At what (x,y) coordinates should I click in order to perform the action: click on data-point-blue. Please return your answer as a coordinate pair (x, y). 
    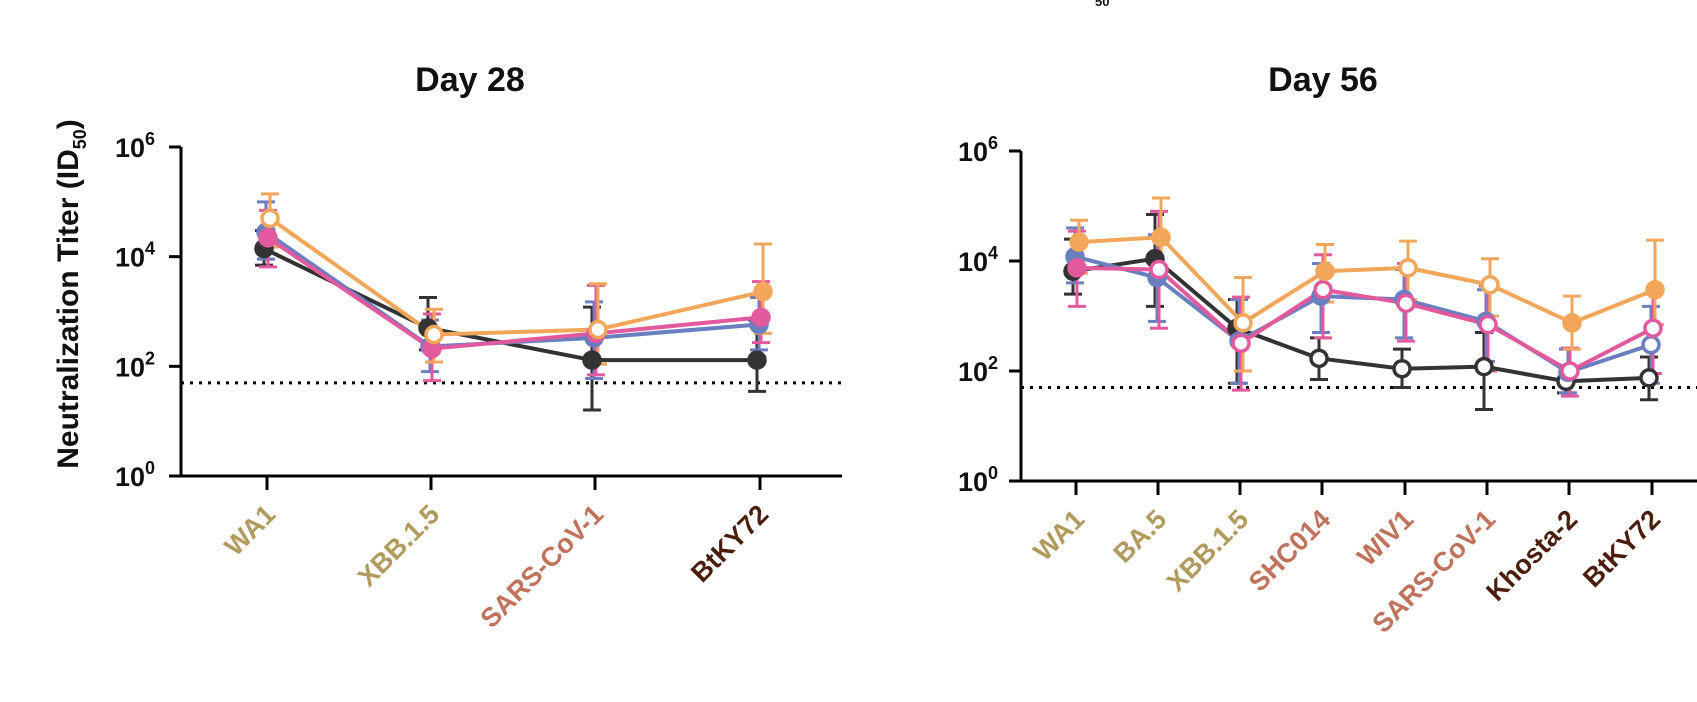
    Looking at the image, I should click on (1651, 345).